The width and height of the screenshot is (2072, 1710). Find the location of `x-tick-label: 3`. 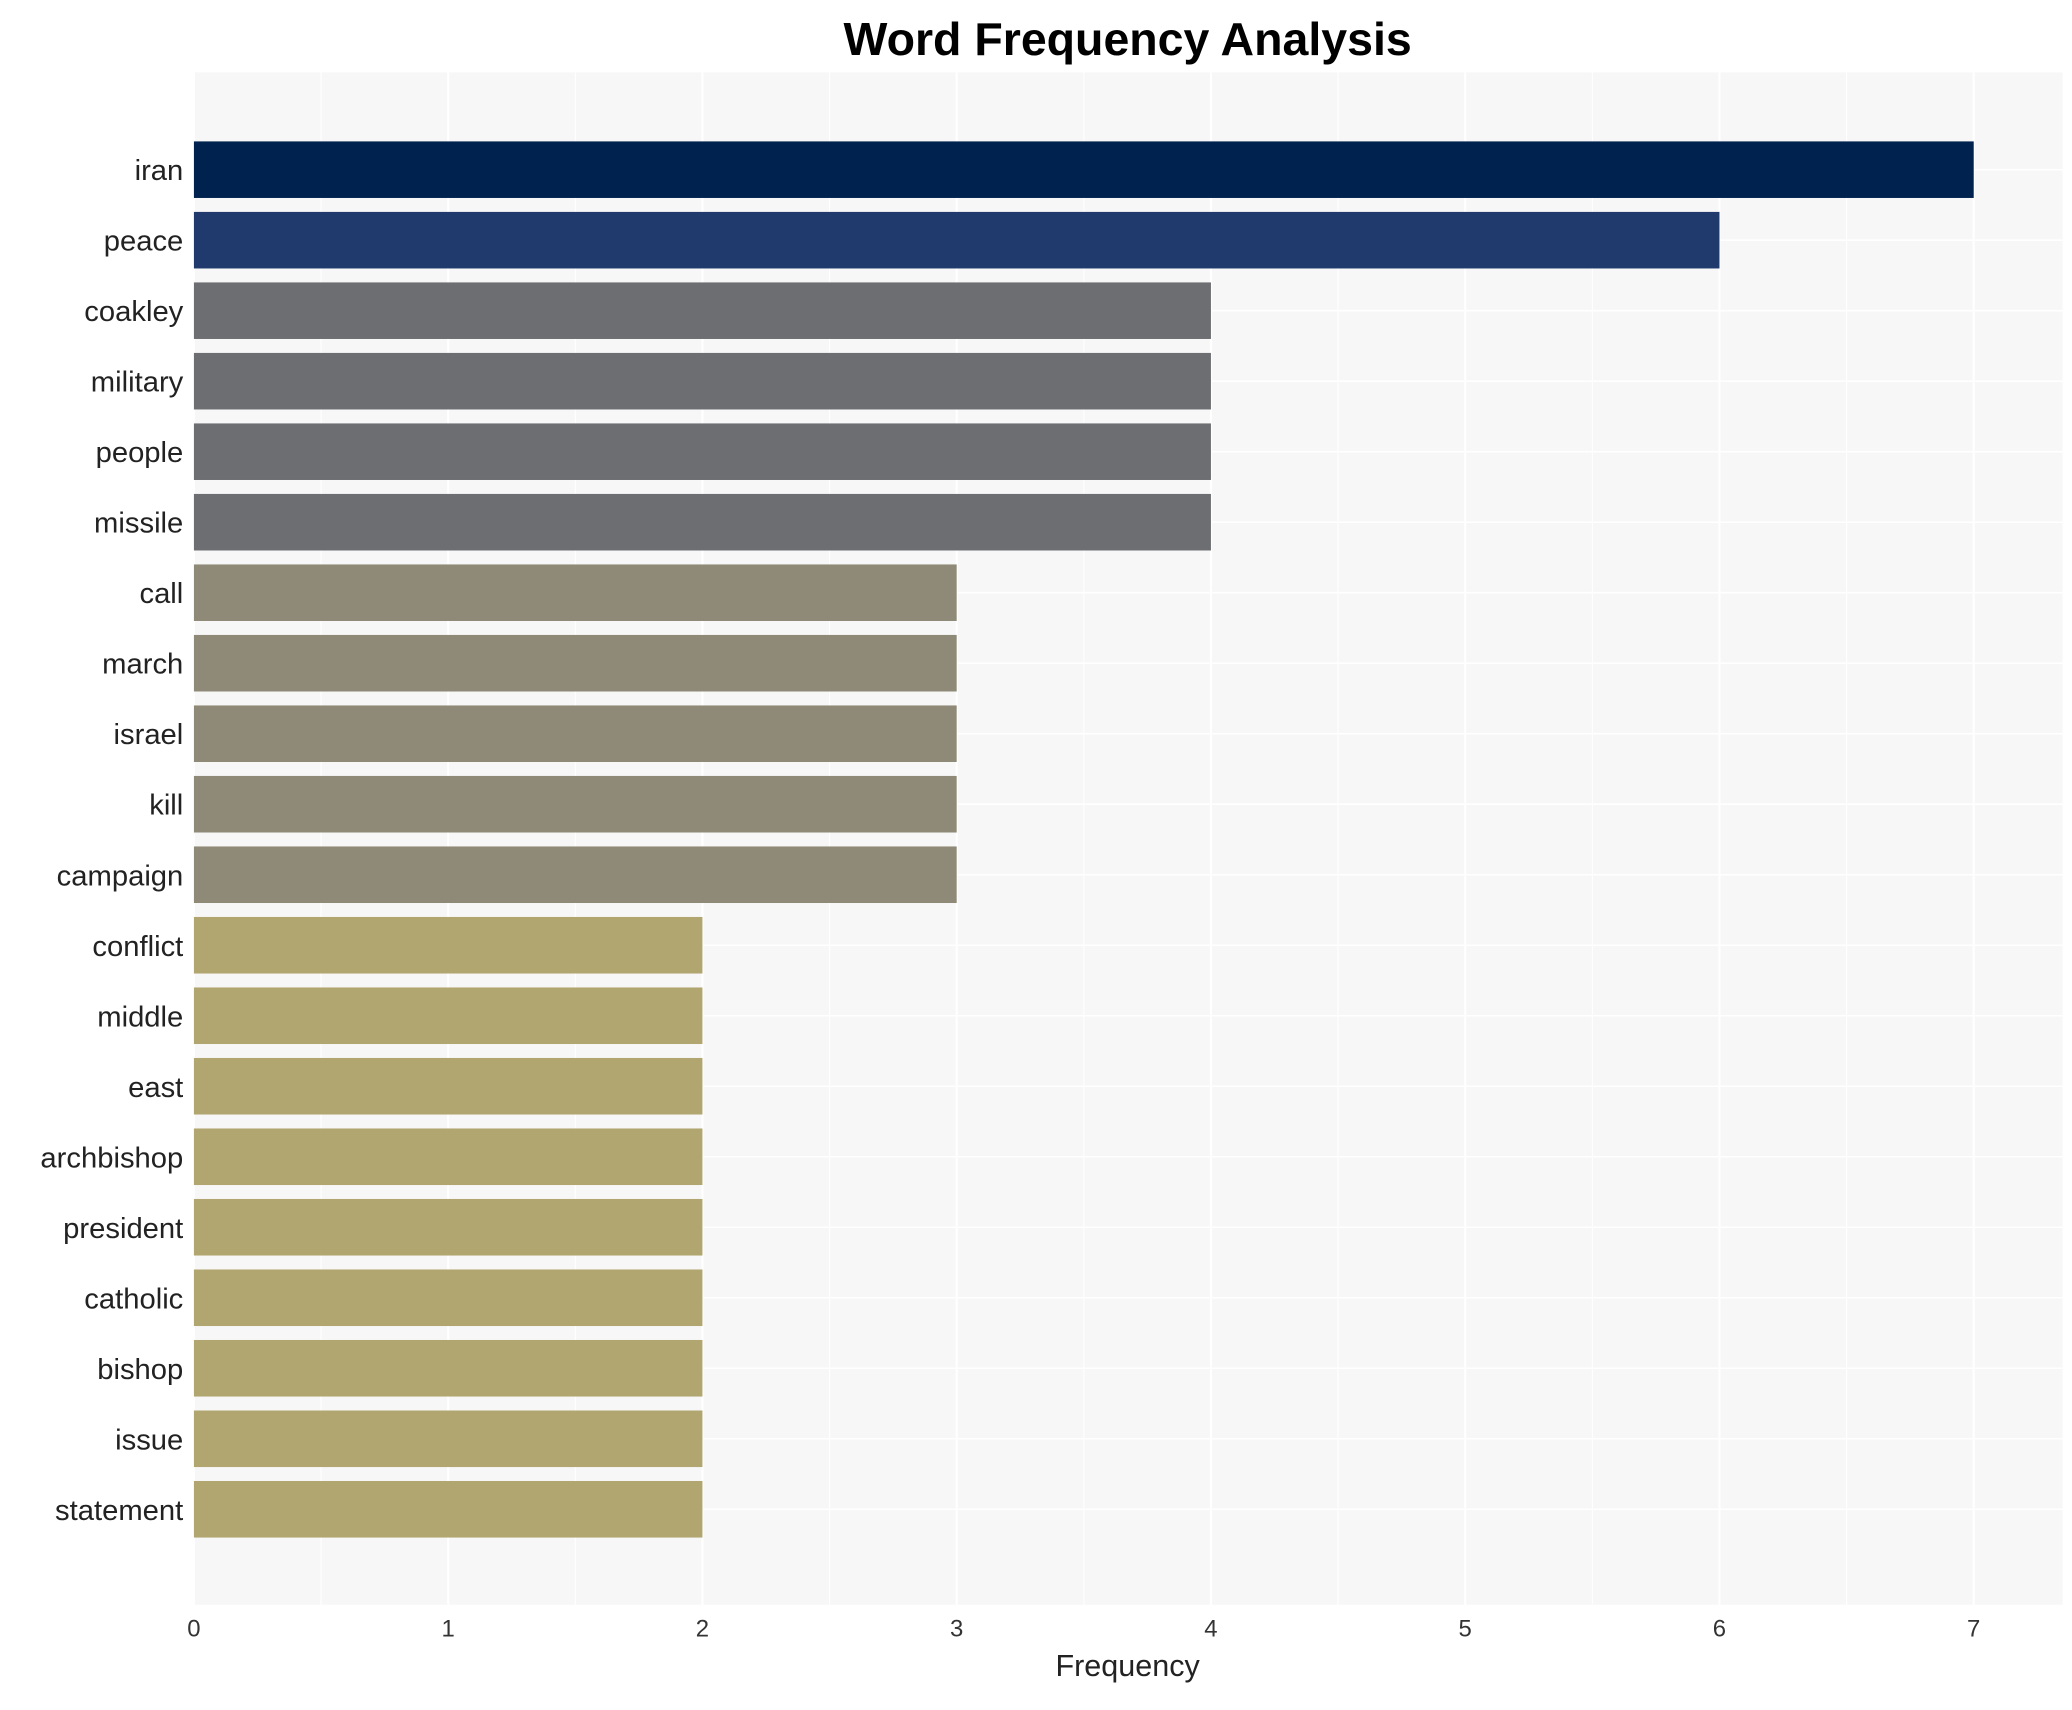

x-tick-label: 3 is located at coordinates (956, 1628).